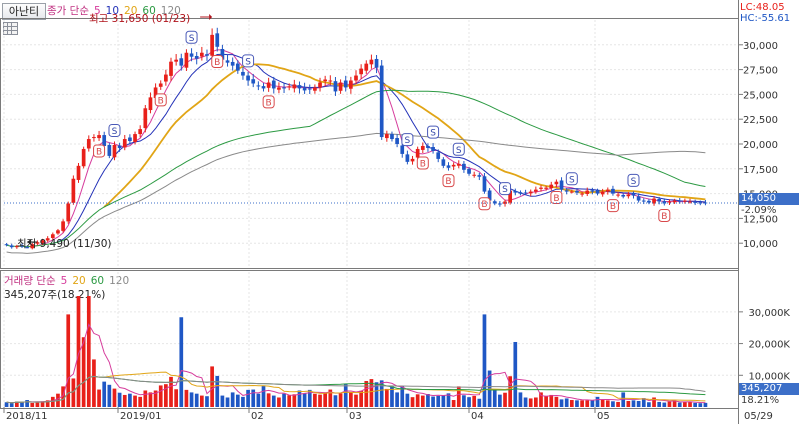 This screenshot has height=424, width=800. What do you see at coordinates (97, 11) in the screenshot?
I see `legend-ma5: 5` at bounding box center [97, 11].